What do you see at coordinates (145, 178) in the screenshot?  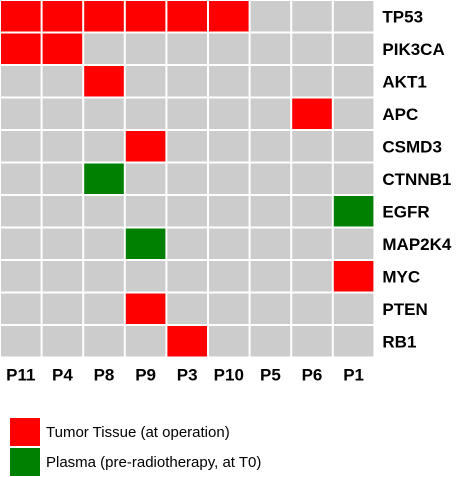 I see `heatmap-cell-ctnnb1-p9` at bounding box center [145, 178].